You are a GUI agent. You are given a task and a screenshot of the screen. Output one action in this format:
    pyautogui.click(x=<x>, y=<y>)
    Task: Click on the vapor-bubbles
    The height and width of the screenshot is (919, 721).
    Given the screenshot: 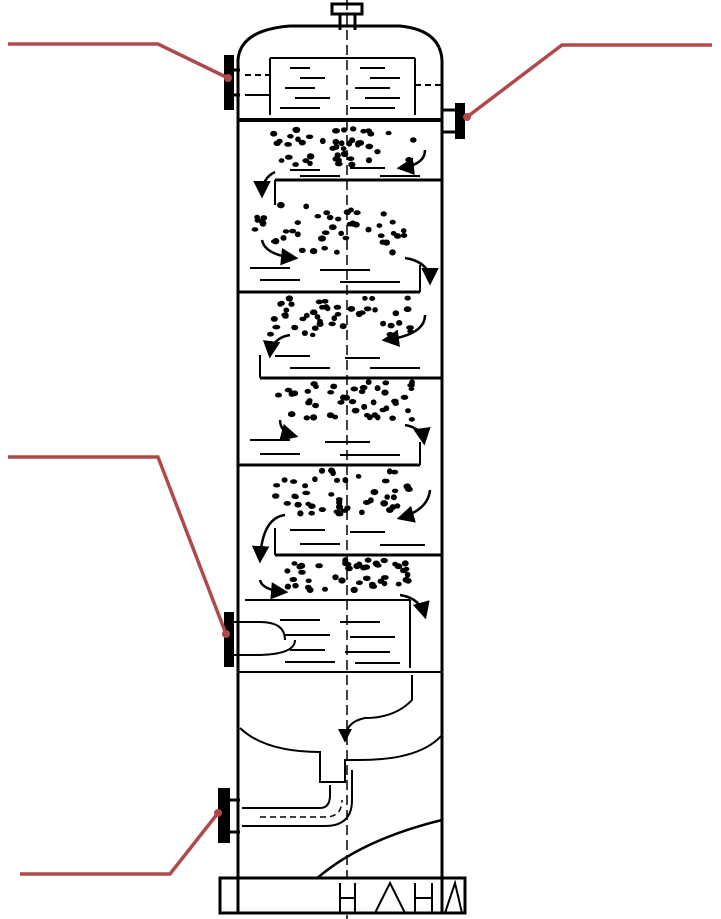 What is the action you would take?
    pyautogui.click(x=334, y=360)
    